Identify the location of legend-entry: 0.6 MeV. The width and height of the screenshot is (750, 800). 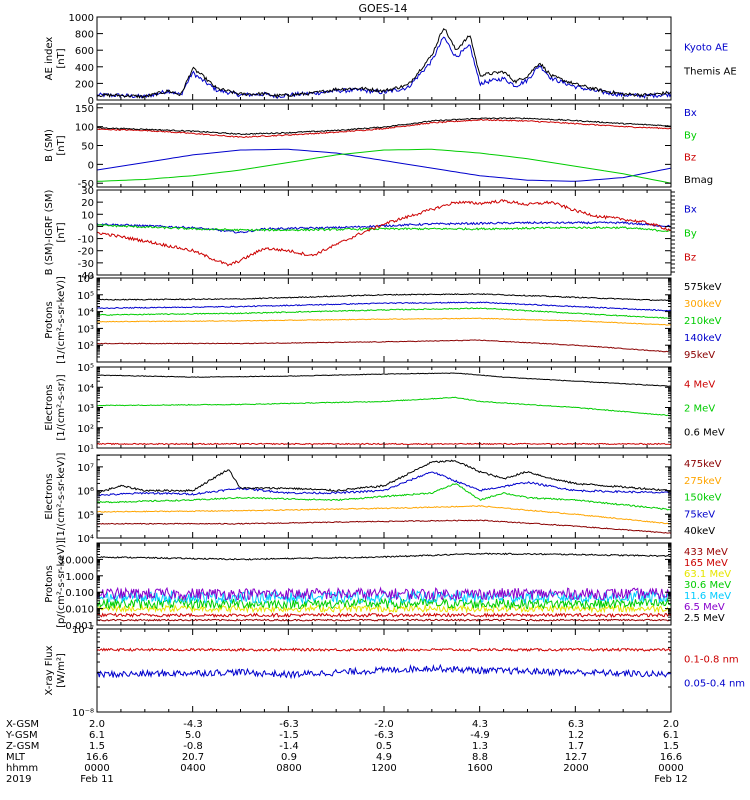
(704, 433).